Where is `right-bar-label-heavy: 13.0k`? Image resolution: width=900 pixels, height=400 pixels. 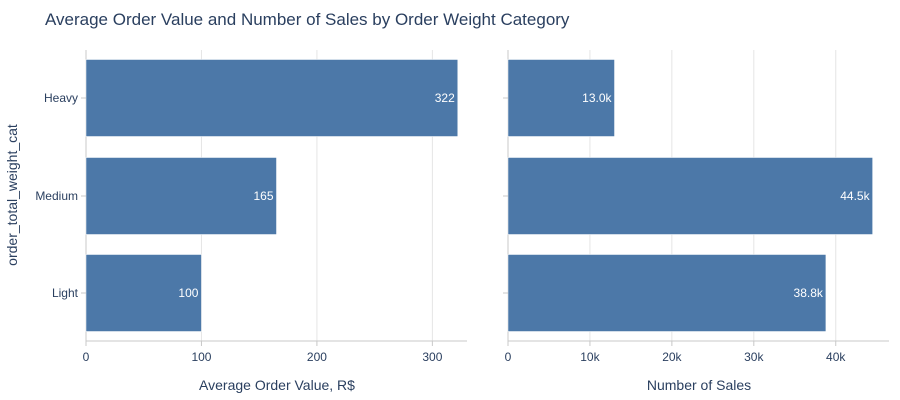 right-bar-label-heavy: 13.0k is located at coordinates (597, 98).